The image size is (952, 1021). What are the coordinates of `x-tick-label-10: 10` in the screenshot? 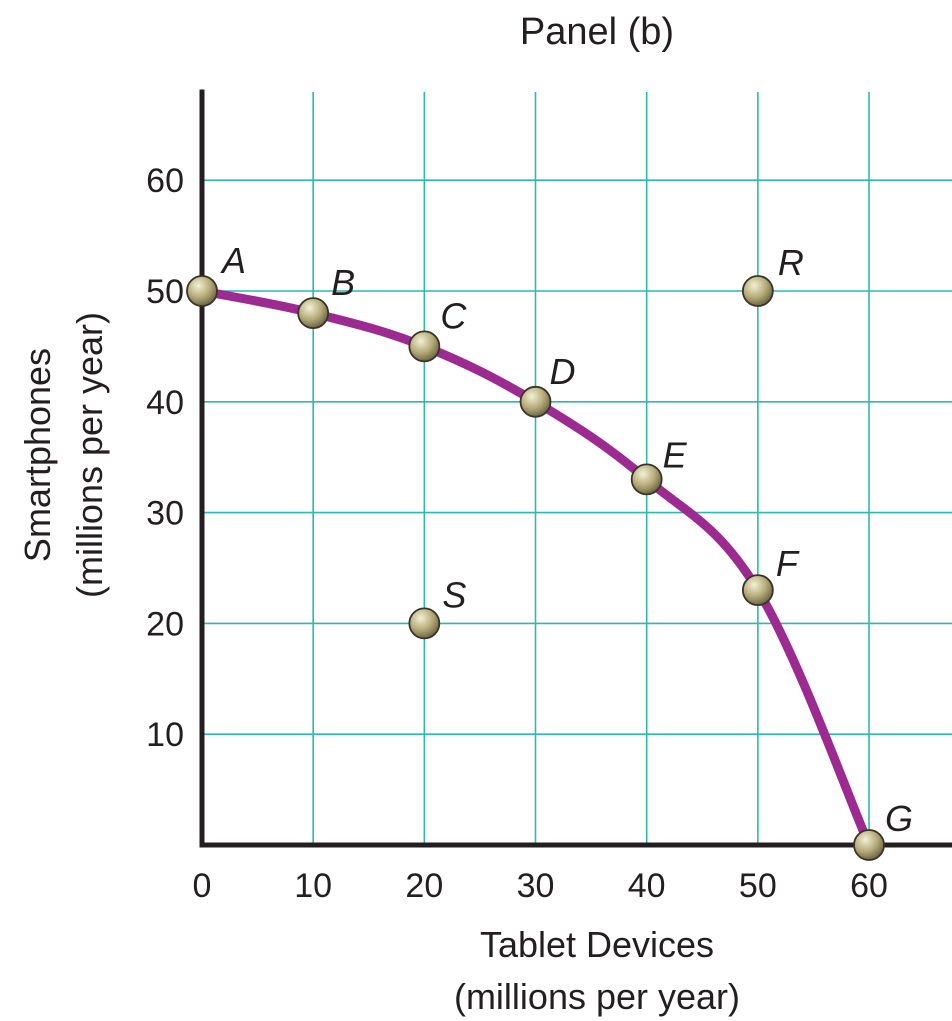 It's located at (313, 886).